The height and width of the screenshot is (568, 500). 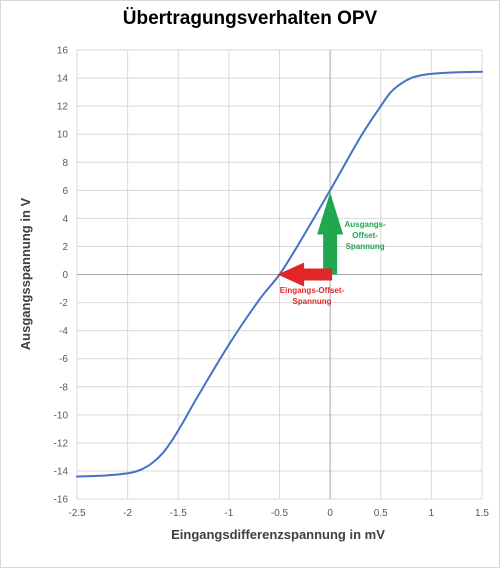 What do you see at coordinates (61, 415) in the screenshot?
I see `y-tick-label: -10` at bounding box center [61, 415].